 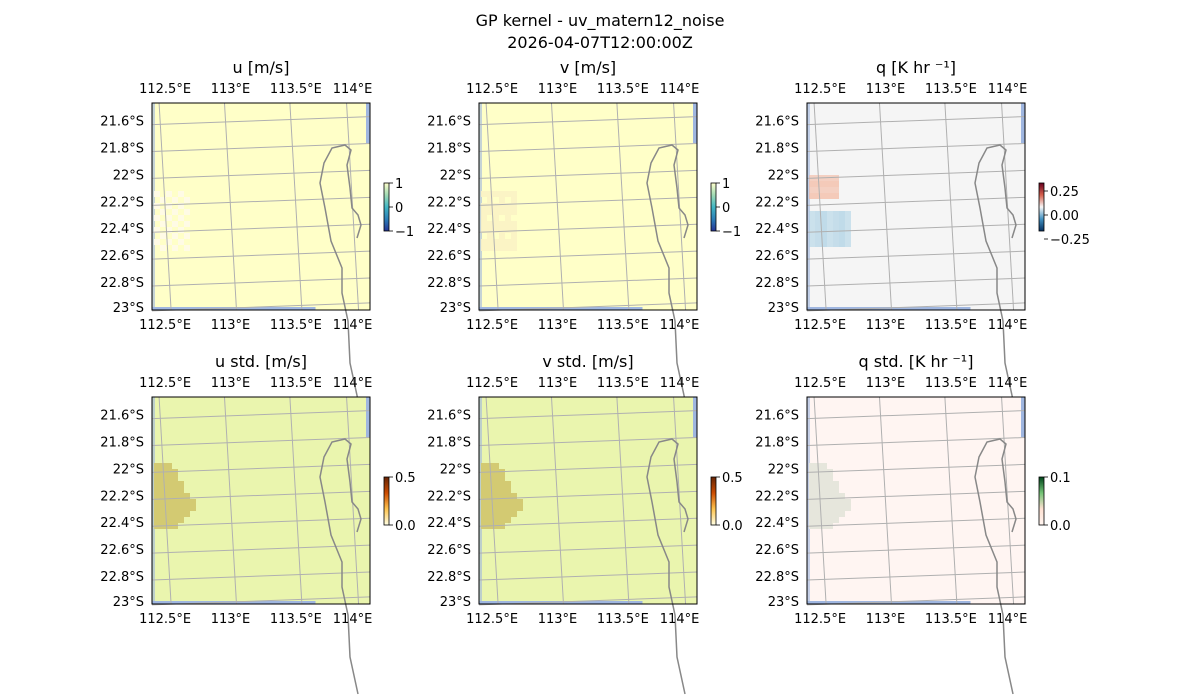 What do you see at coordinates (122, 443) in the screenshot?
I see `y-tick-label: 21.8°S` at bounding box center [122, 443].